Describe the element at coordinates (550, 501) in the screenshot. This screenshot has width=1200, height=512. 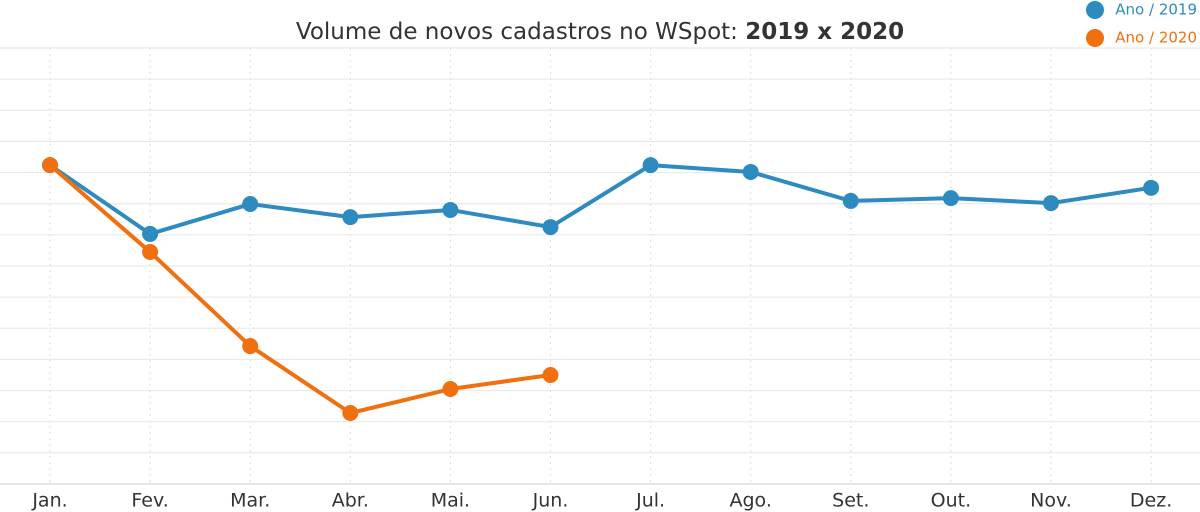
I see `x-tick-label: Jun.` at that location.